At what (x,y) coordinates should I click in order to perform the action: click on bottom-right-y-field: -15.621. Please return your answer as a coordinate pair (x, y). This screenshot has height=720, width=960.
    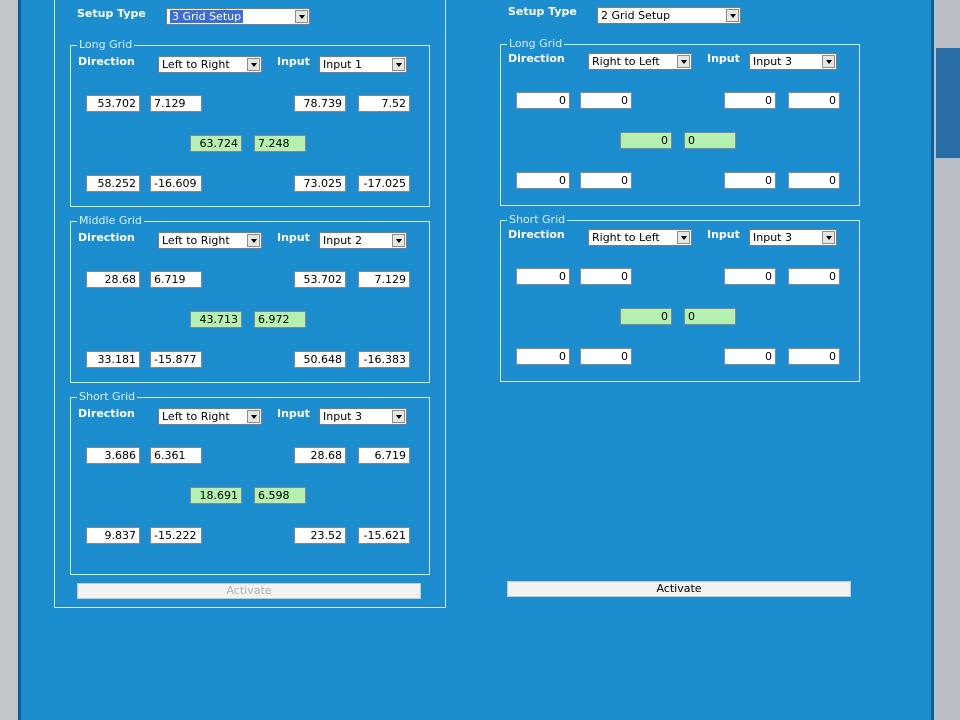
    Looking at the image, I should click on (384, 535).